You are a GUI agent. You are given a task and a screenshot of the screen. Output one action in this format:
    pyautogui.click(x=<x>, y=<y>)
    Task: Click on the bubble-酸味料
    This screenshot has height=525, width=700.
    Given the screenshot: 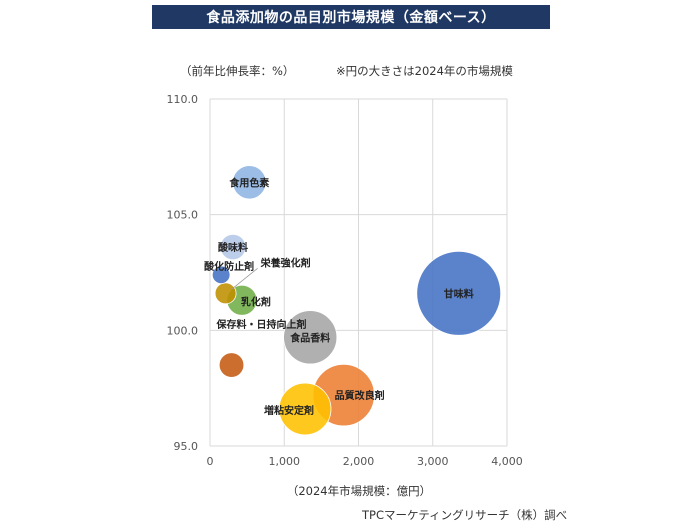 What is the action you would take?
    pyautogui.click(x=233, y=247)
    